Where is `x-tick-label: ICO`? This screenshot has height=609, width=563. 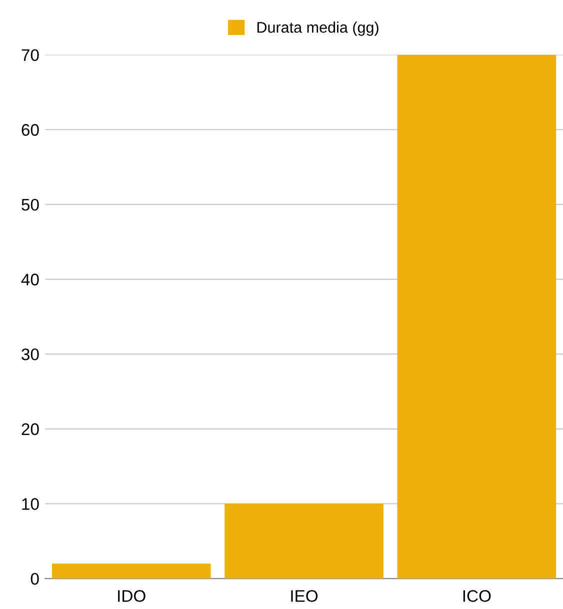 x-tick-label: ICO is located at coordinates (477, 596).